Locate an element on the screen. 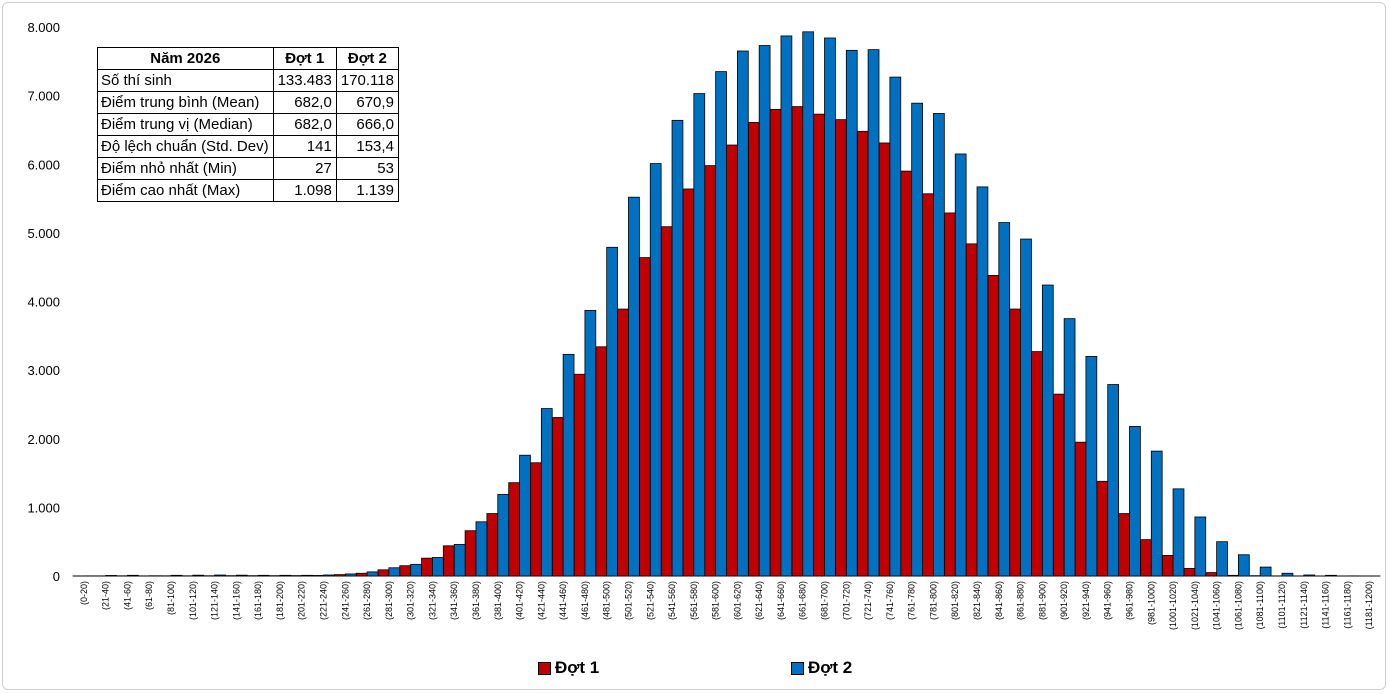 The image size is (1390, 694). x-tick-label: (21-40) is located at coordinates (106, 595).